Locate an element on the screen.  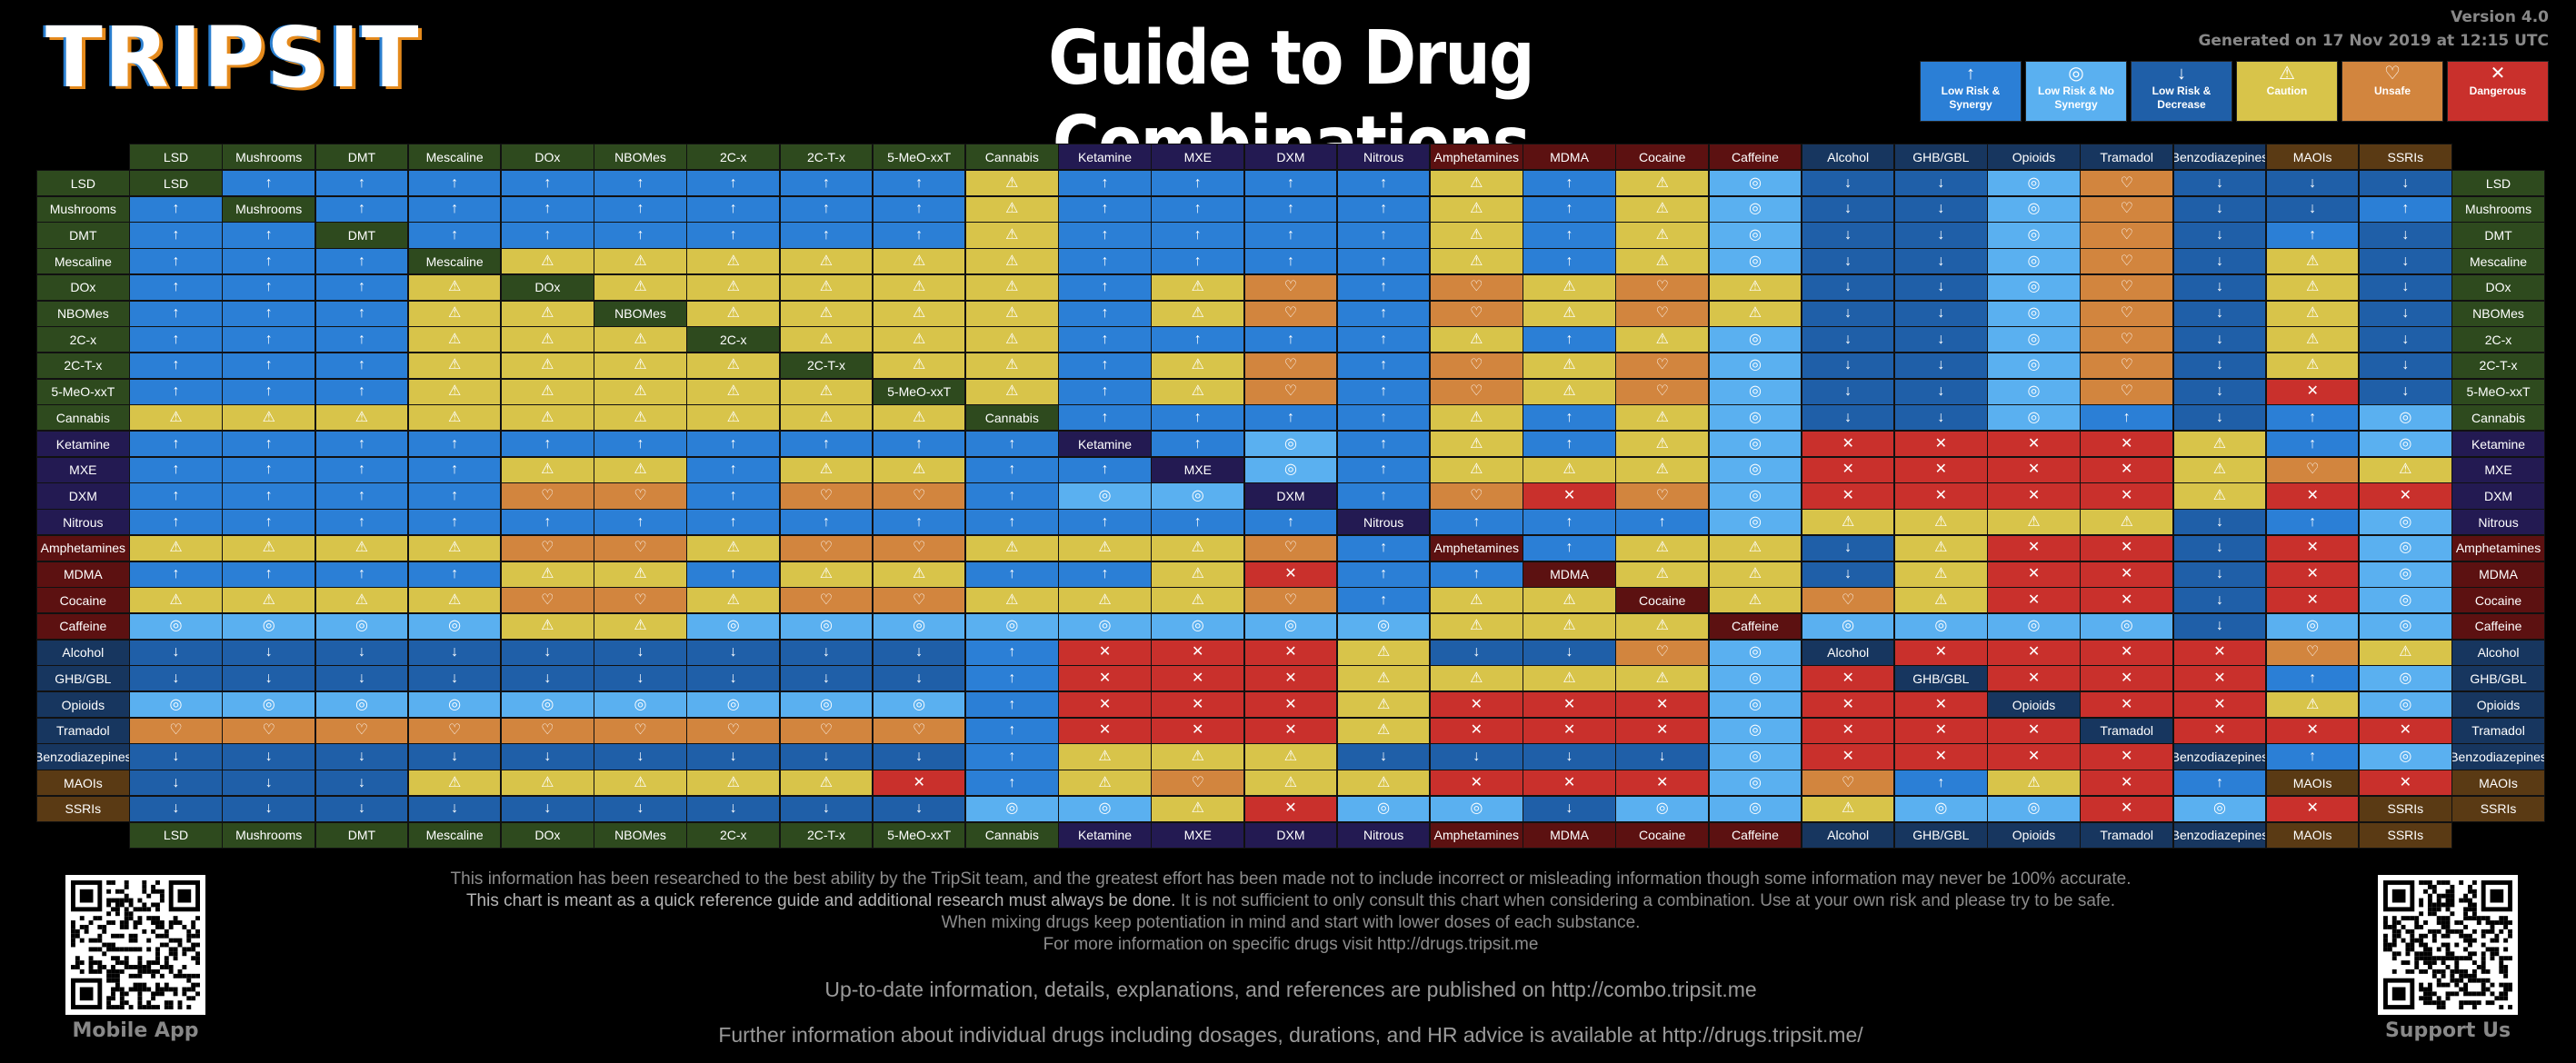
row-header-right: GHB/GBL is located at coordinates (2498, 678).